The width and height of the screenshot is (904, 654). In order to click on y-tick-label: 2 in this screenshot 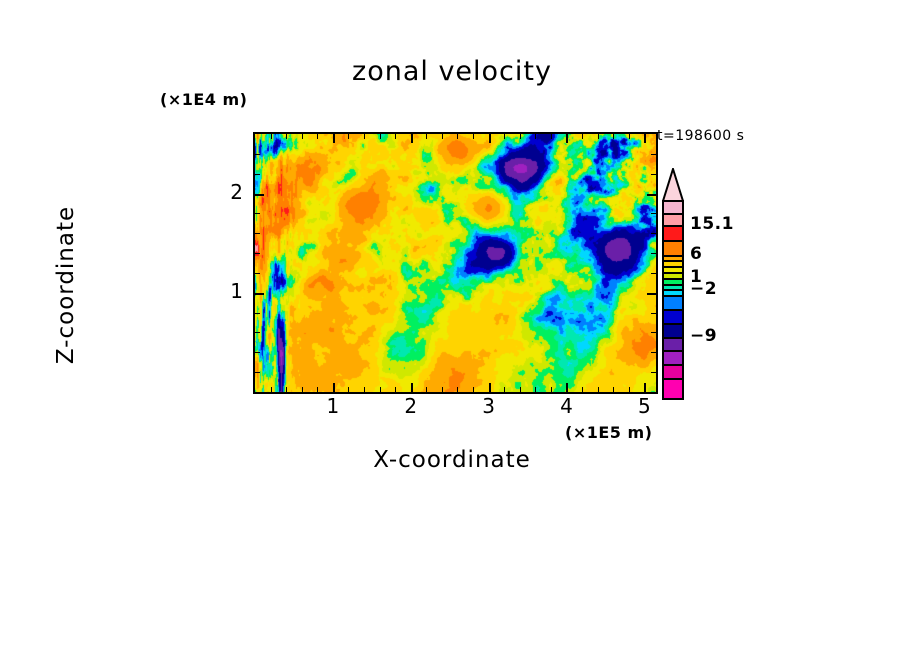, I will do `click(236, 191)`.